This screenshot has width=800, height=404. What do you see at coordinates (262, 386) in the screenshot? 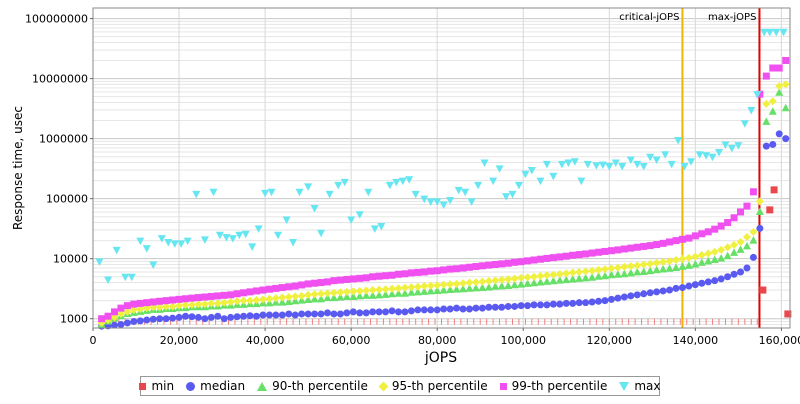
I see `legend-marker-icon` at bounding box center [262, 386].